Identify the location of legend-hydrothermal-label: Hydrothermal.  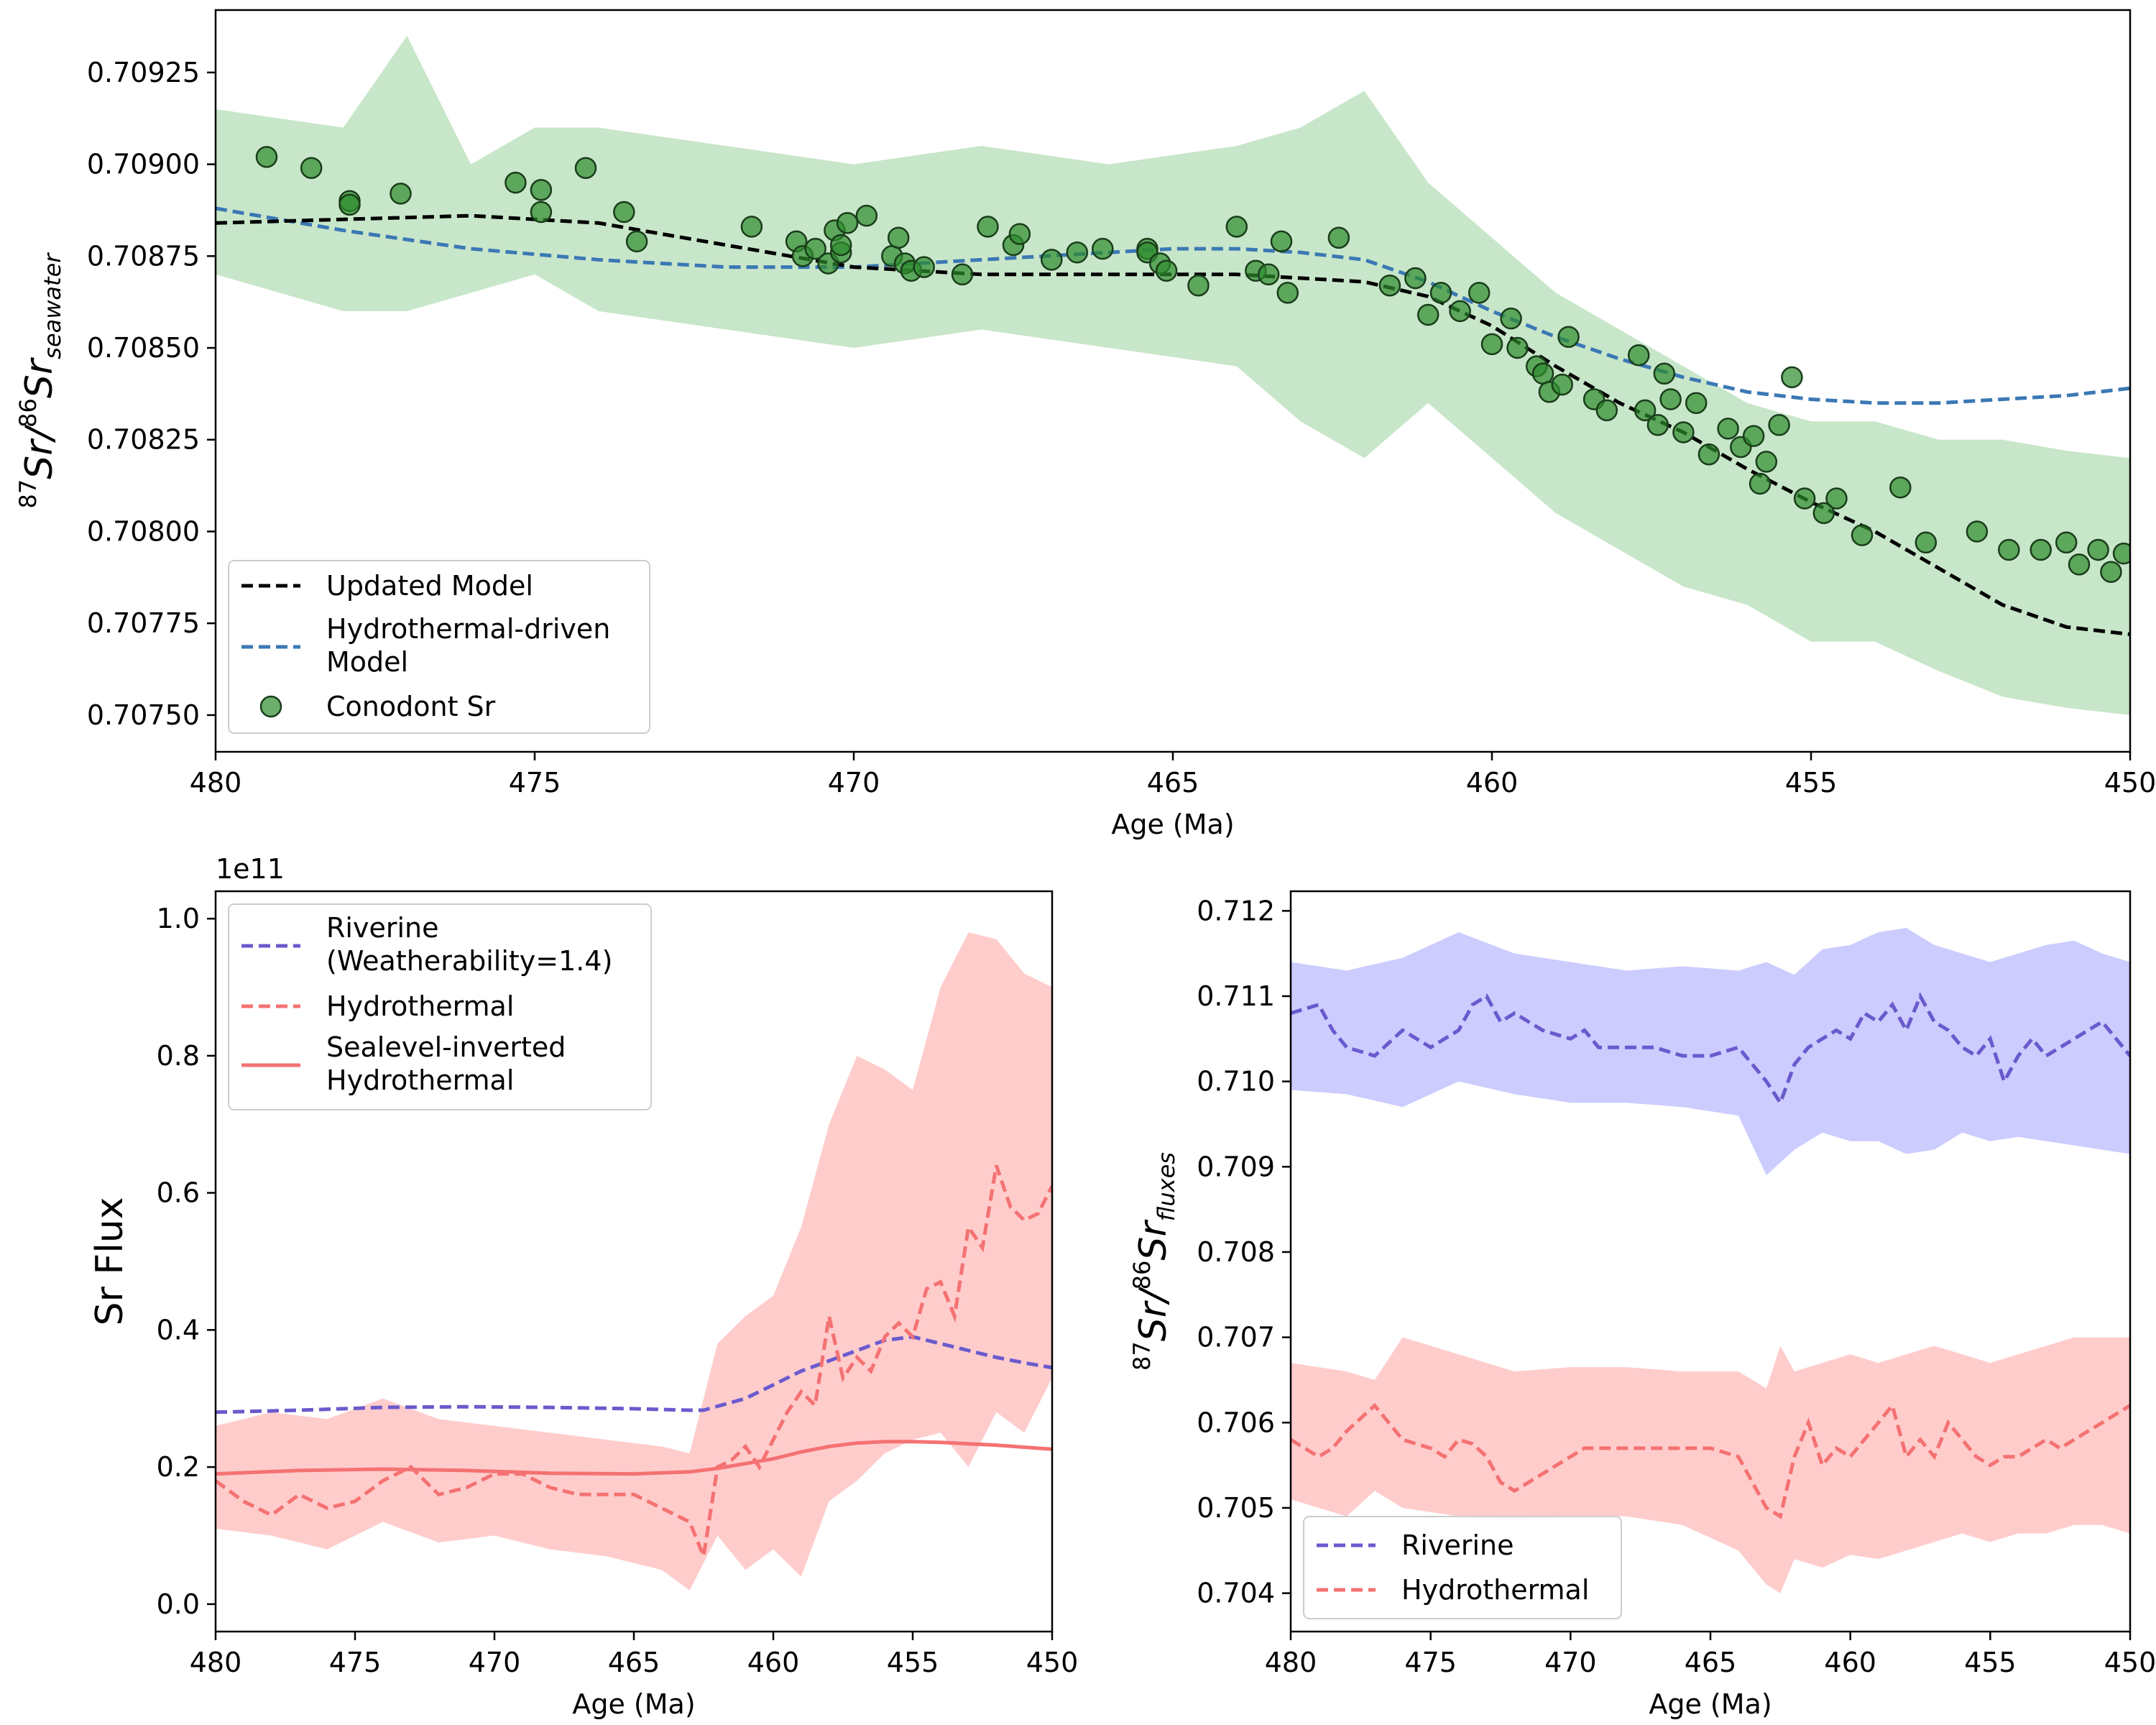
(420, 1006).